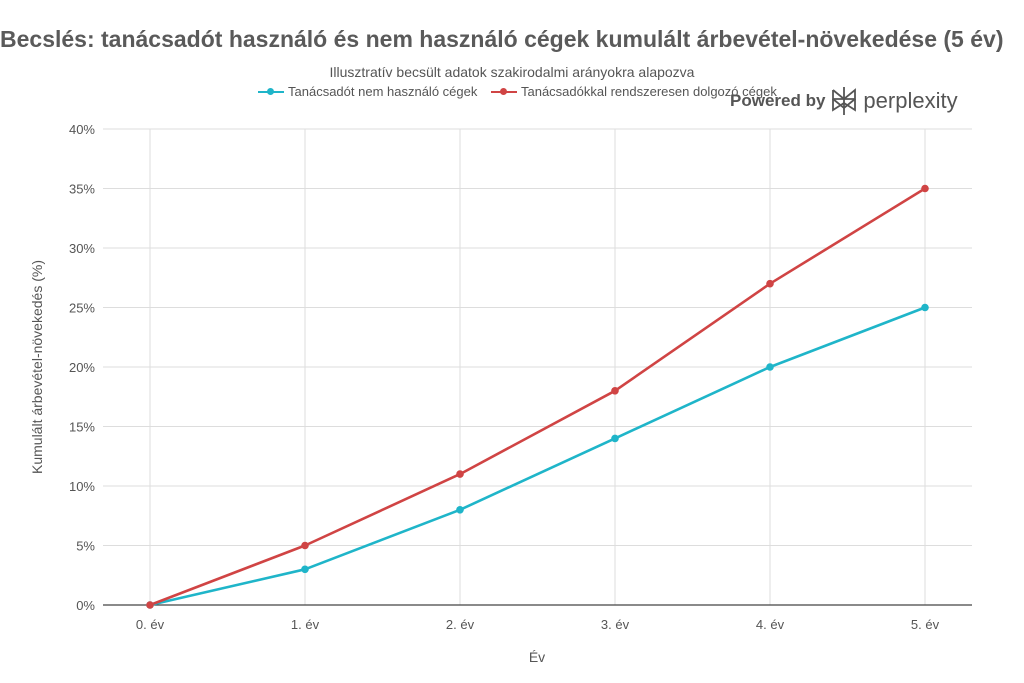  I want to click on perplexity-branding: Powered by perplexity, so click(844, 101).